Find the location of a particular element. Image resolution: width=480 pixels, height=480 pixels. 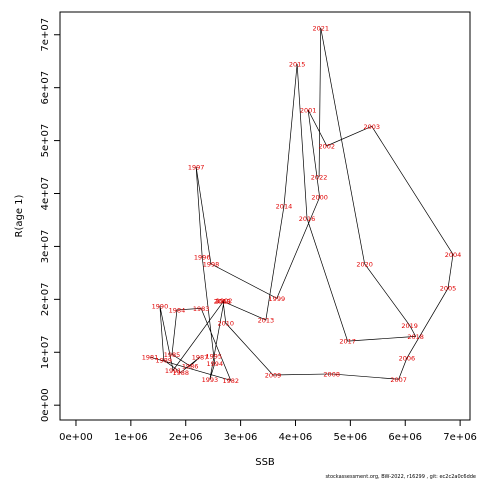

y-tick-label: 0e+00 is located at coordinates (45, 405).